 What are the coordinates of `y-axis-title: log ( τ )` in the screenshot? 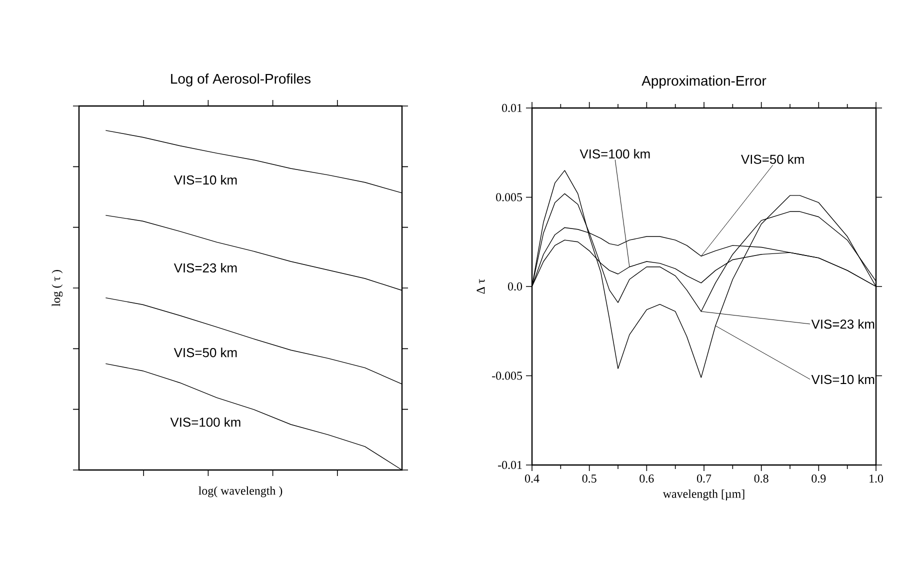 It's located at (57, 288).